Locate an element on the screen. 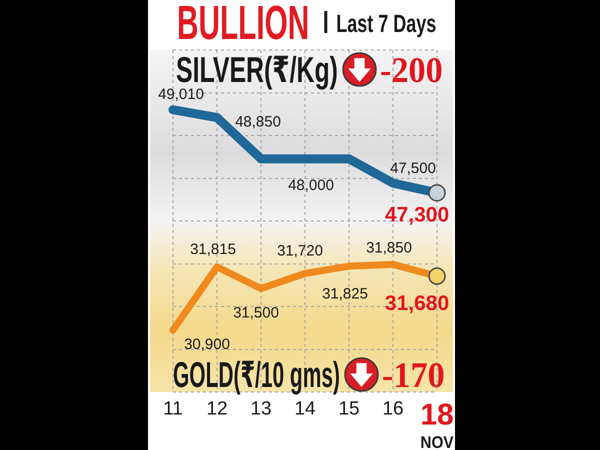 Image resolution: width=600 pixels, height=450 pixels. data-label: 31,815 is located at coordinates (213, 249).